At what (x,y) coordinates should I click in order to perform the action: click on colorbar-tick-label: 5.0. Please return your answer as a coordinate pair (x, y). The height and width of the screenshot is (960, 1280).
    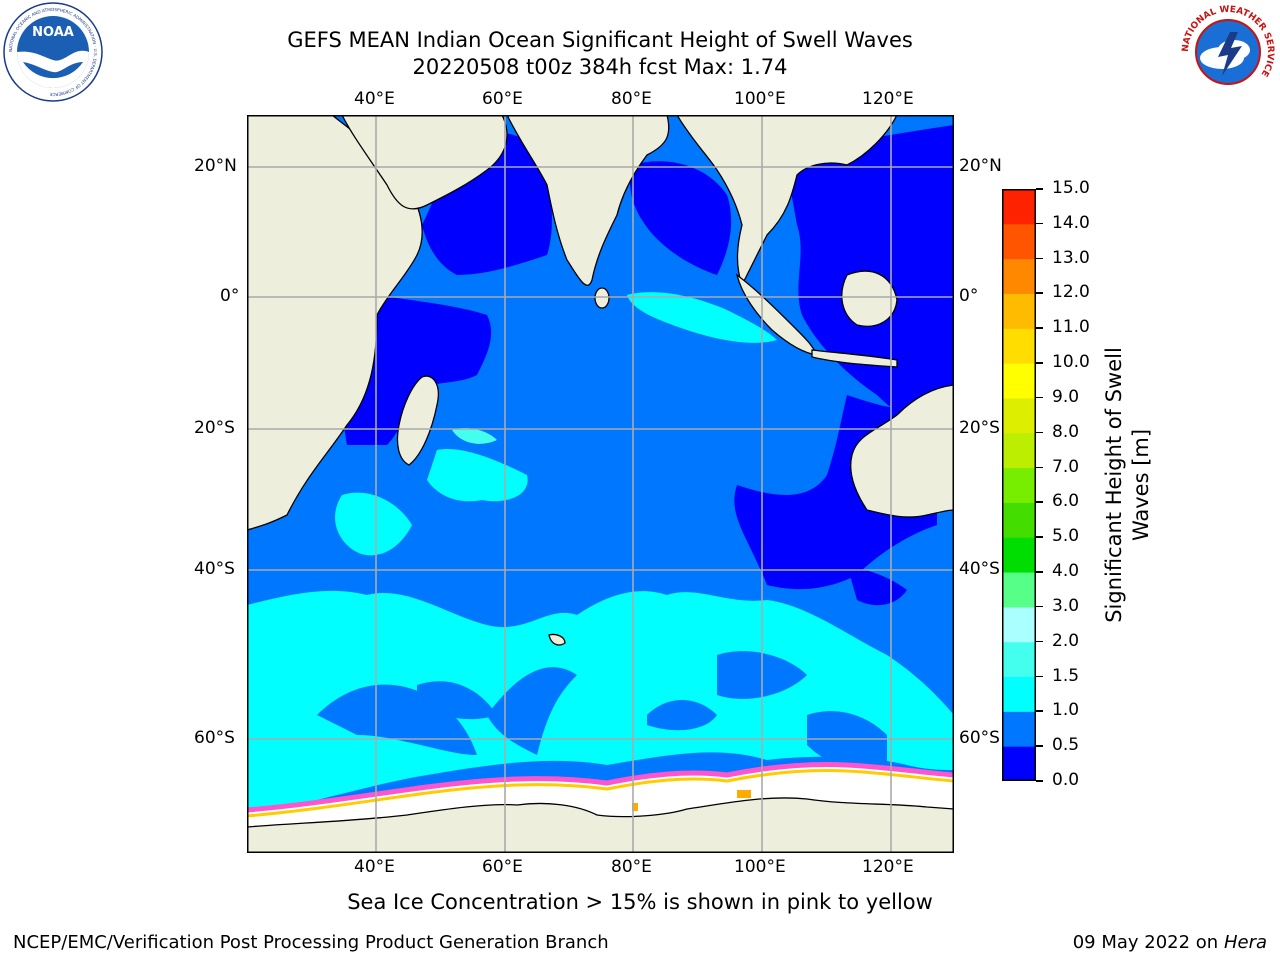
    Looking at the image, I should click on (1066, 536).